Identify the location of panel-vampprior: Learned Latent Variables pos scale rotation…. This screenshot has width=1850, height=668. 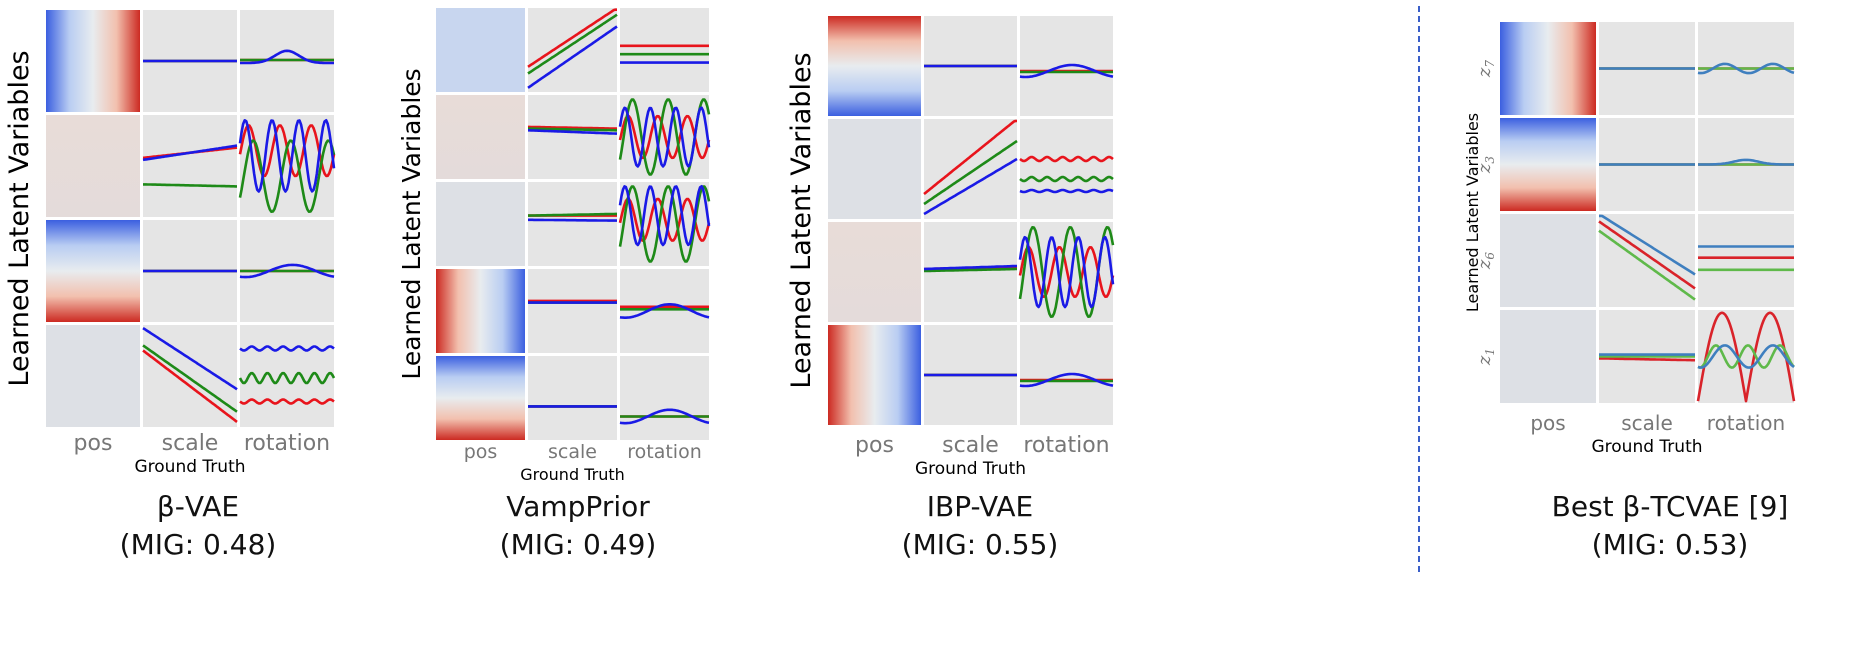
(557, 246).